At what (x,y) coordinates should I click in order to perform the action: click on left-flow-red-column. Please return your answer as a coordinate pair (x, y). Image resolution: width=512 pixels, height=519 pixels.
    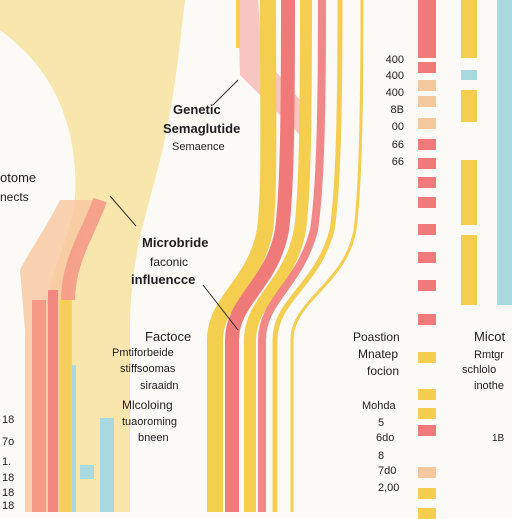
    Looking at the image, I should click on (53, 401).